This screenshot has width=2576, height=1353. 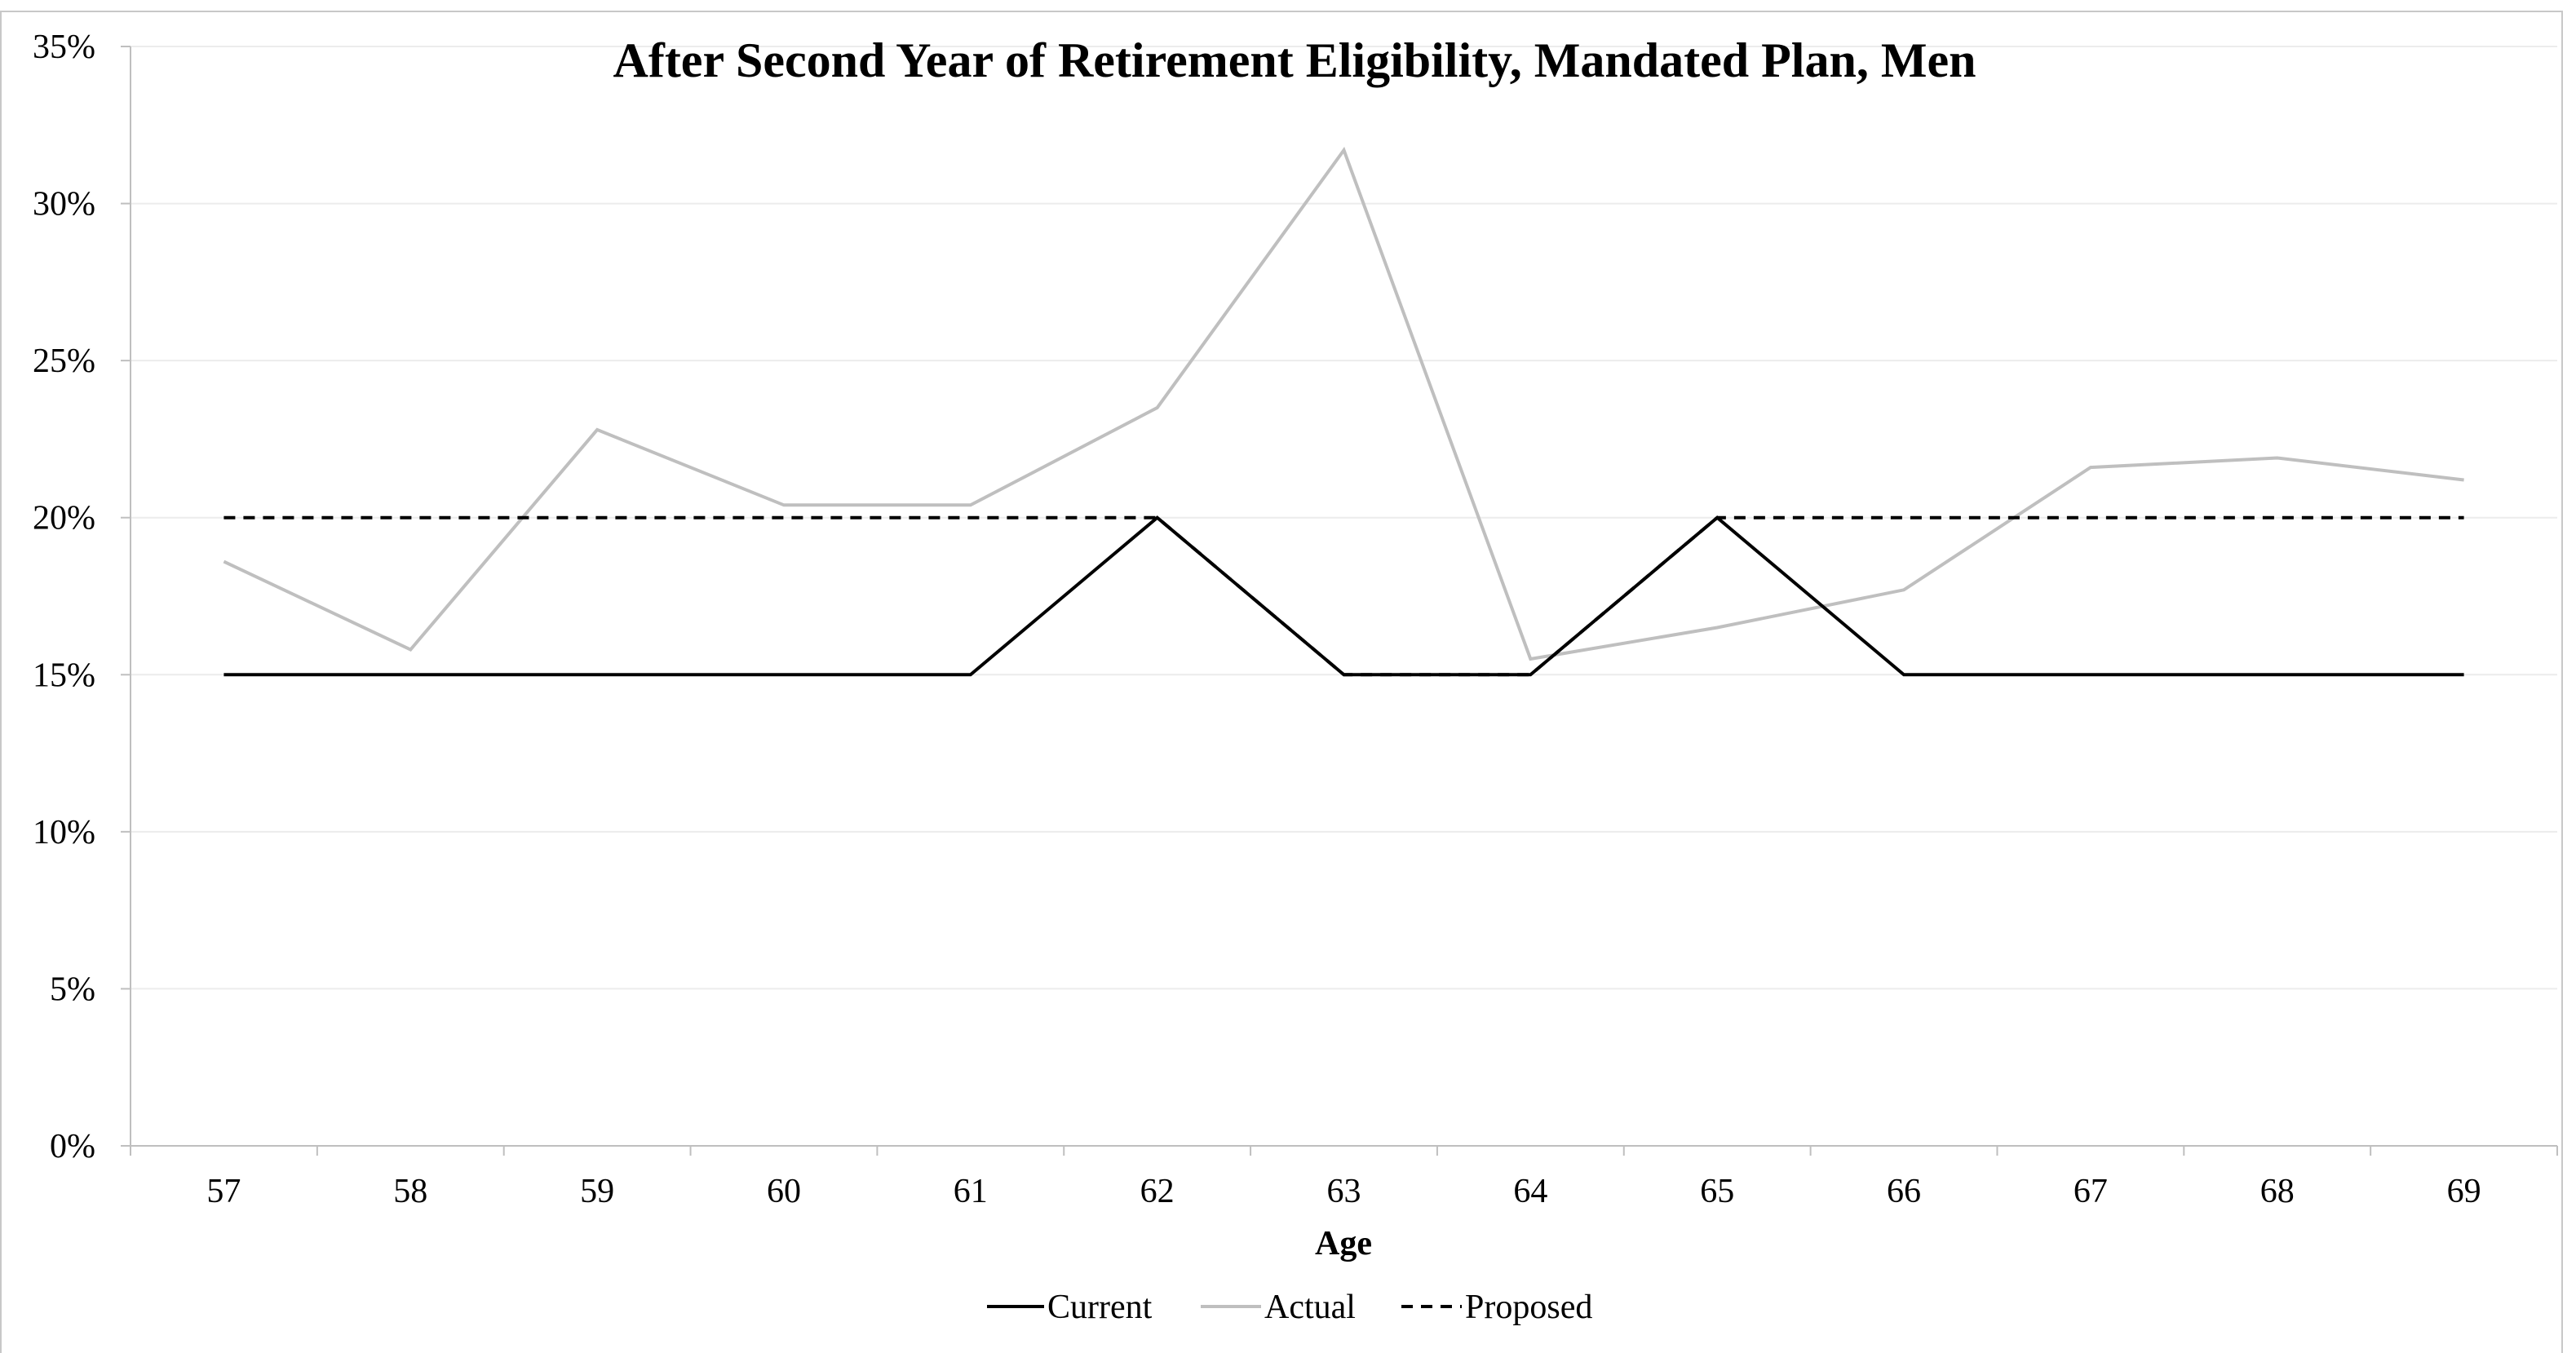 What do you see at coordinates (64, 47) in the screenshot?
I see `y-tick-label: 35%` at bounding box center [64, 47].